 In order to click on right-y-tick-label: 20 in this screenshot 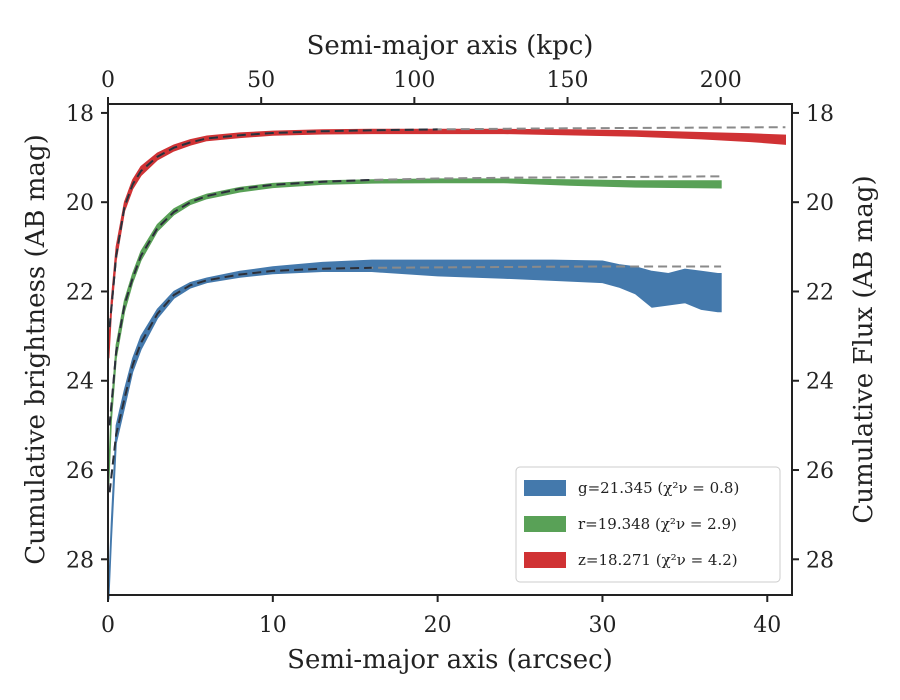, I will do `click(820, 203)`.